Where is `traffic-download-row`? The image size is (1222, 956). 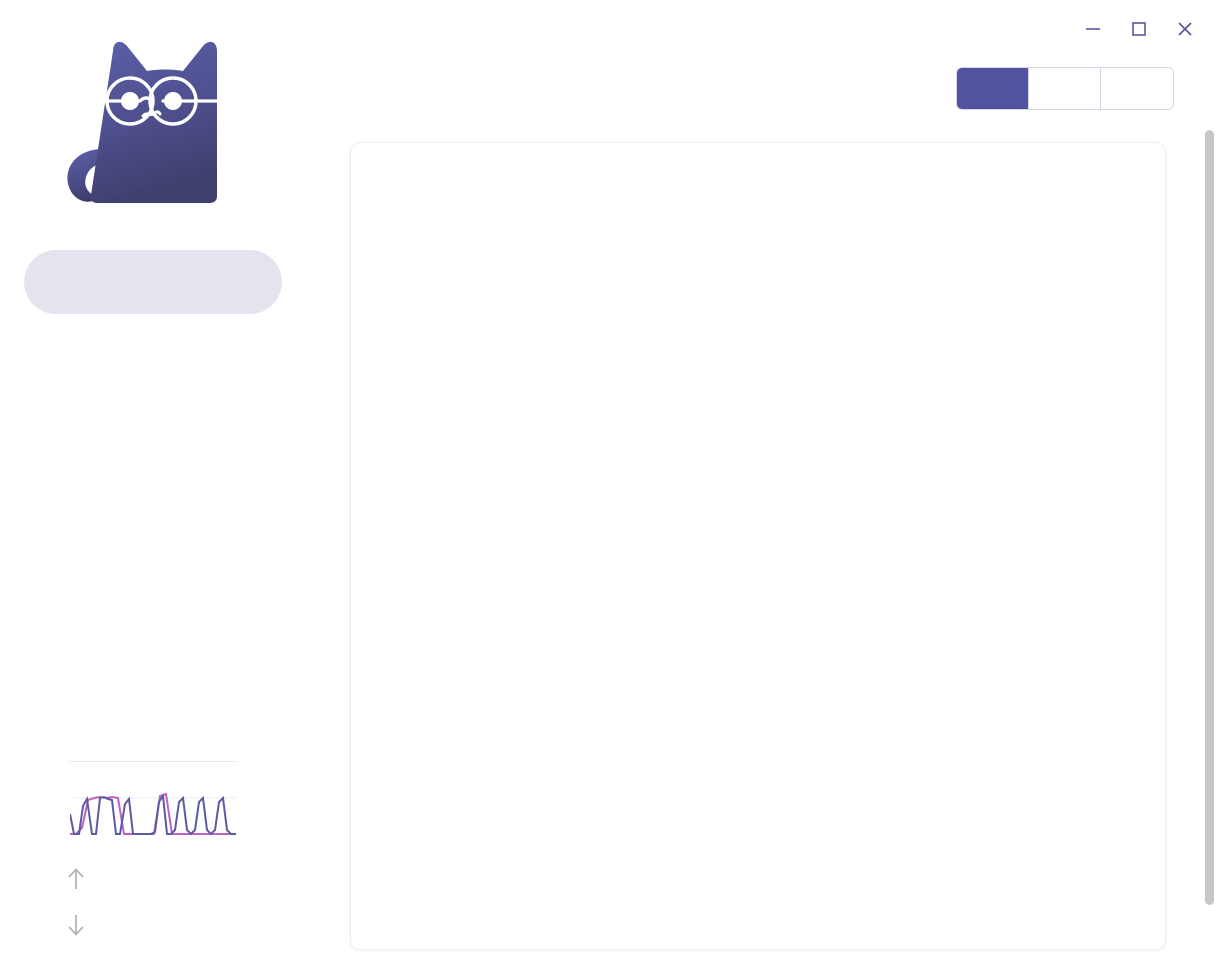
traffic-download-row is located at coordinates (153, 925).